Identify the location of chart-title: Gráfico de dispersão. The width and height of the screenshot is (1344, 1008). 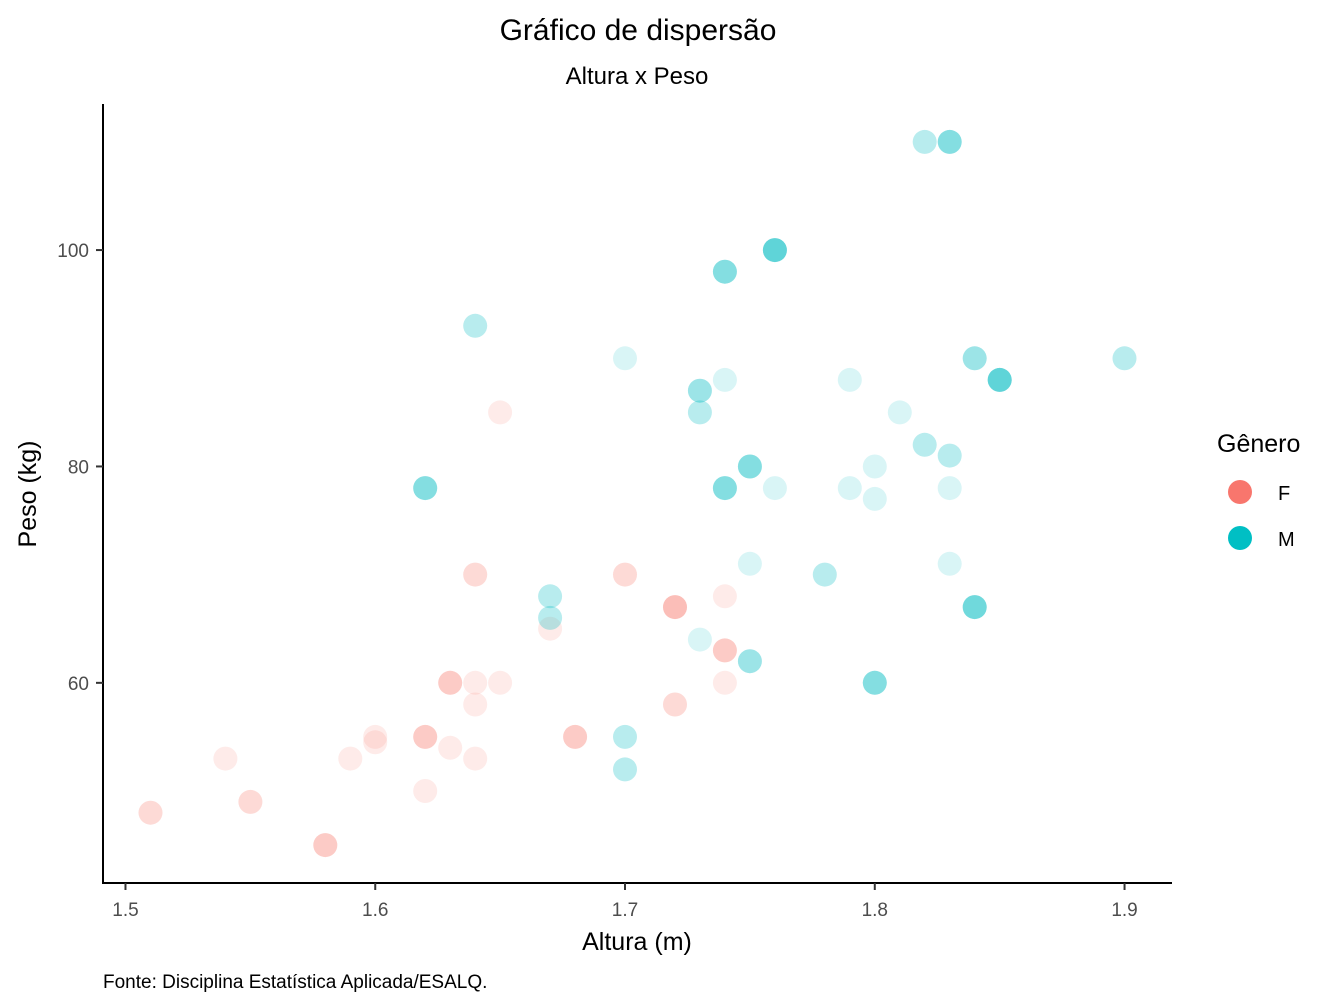
(638, 30).